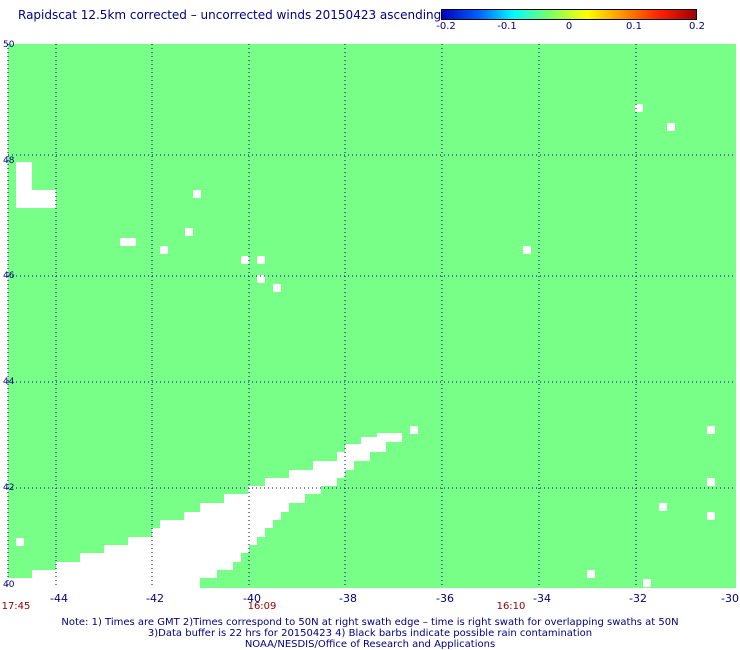 This screenshot has width=740, height=650. Describe the element at coordinates (569, 26) in the screenshot. I see `color-scale-tick: 0` at that location.